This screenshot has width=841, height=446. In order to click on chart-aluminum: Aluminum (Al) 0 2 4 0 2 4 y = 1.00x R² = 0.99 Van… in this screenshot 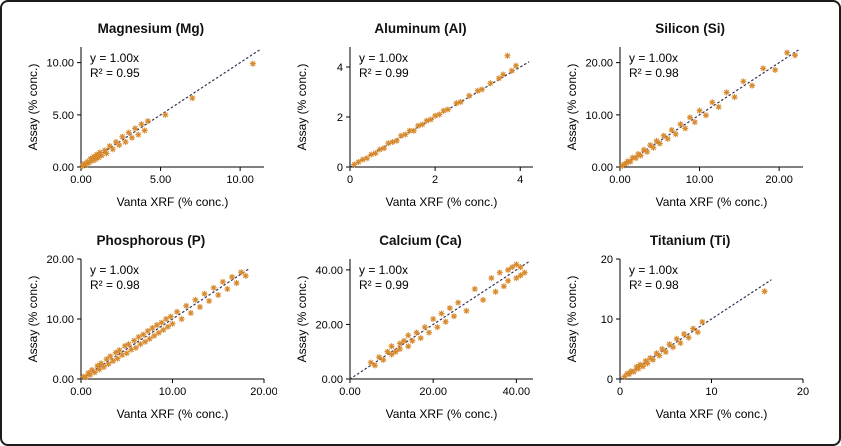, I will do `click(420, 117)`.